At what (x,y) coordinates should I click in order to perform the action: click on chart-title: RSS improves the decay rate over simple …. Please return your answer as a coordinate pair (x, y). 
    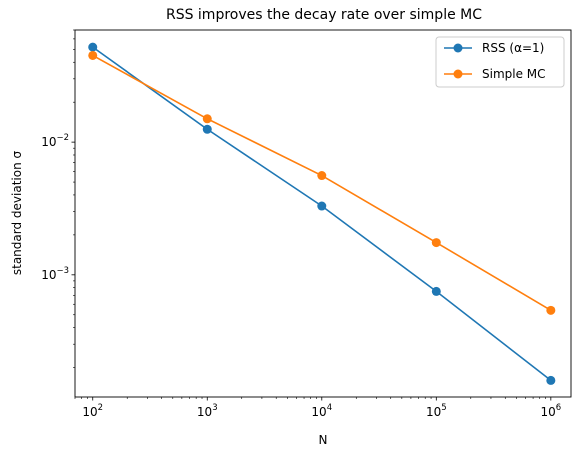
    Looking at the image, I should click on (324, 15).